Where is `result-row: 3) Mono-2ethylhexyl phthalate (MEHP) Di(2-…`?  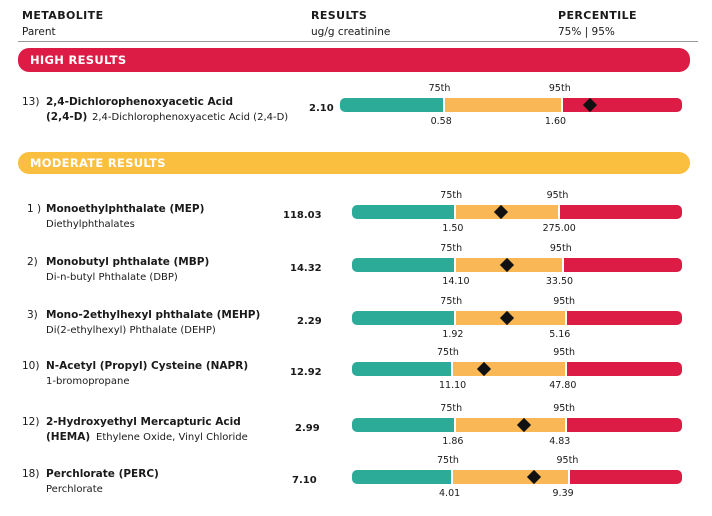 result-row: 3) Mono-2ethylhexyl phthalate (MEHP) Di(2-… is located at coordinates (356, 326).